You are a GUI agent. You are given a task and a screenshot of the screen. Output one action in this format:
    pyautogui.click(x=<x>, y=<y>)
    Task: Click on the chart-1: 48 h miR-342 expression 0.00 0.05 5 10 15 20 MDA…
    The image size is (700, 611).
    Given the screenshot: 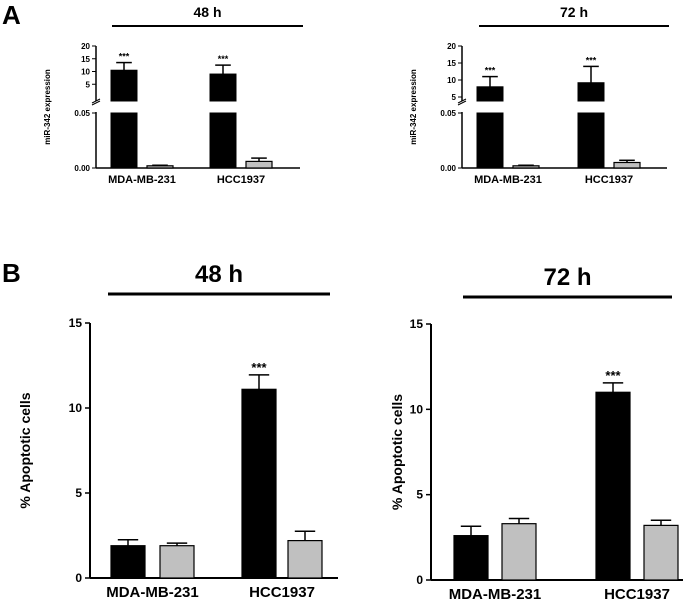 What is the action you would take?
    pyautogui.click(x=173, y=95)
    